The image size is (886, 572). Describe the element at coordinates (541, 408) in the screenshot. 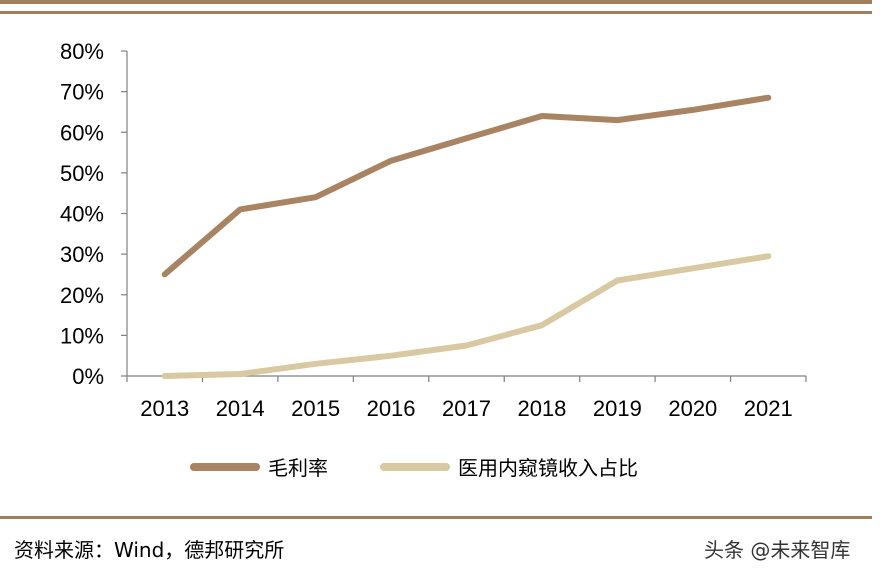

I see `x-tick-label: 2018` at that location.